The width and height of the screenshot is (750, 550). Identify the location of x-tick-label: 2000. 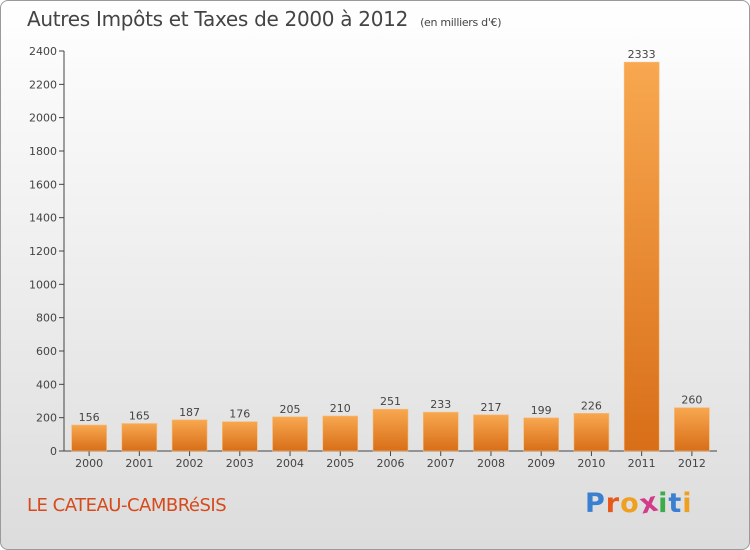
(89, 463).